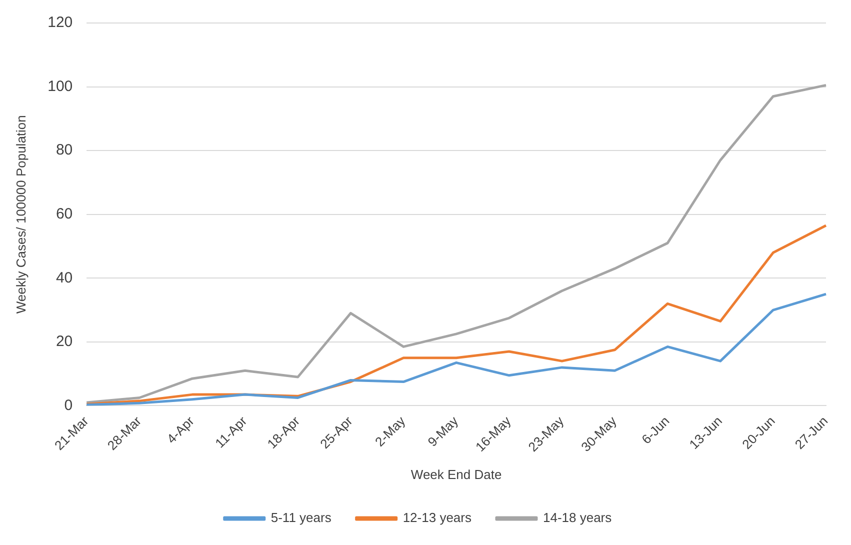  I want to click on y-tick-label: 0, so click(68, 405).